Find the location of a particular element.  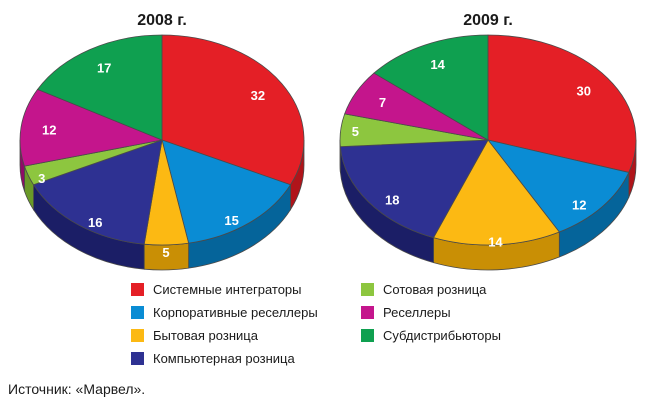

legend-item-4: Компьютерная розница is located at coordinates (213, 358).